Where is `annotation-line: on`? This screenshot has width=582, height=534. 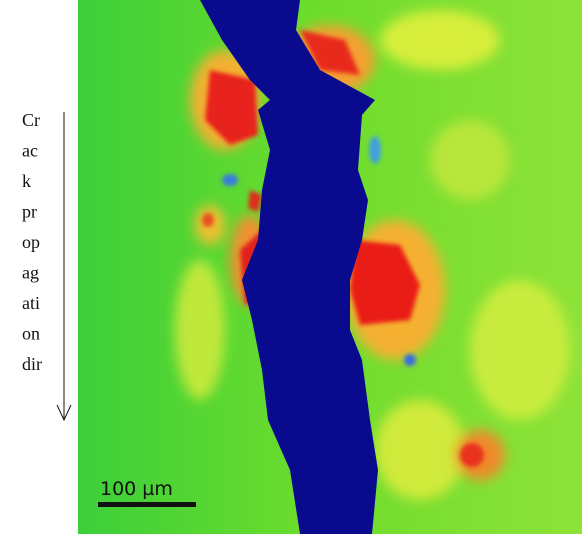
annotation-line: on is located at coordinates (31, 334).